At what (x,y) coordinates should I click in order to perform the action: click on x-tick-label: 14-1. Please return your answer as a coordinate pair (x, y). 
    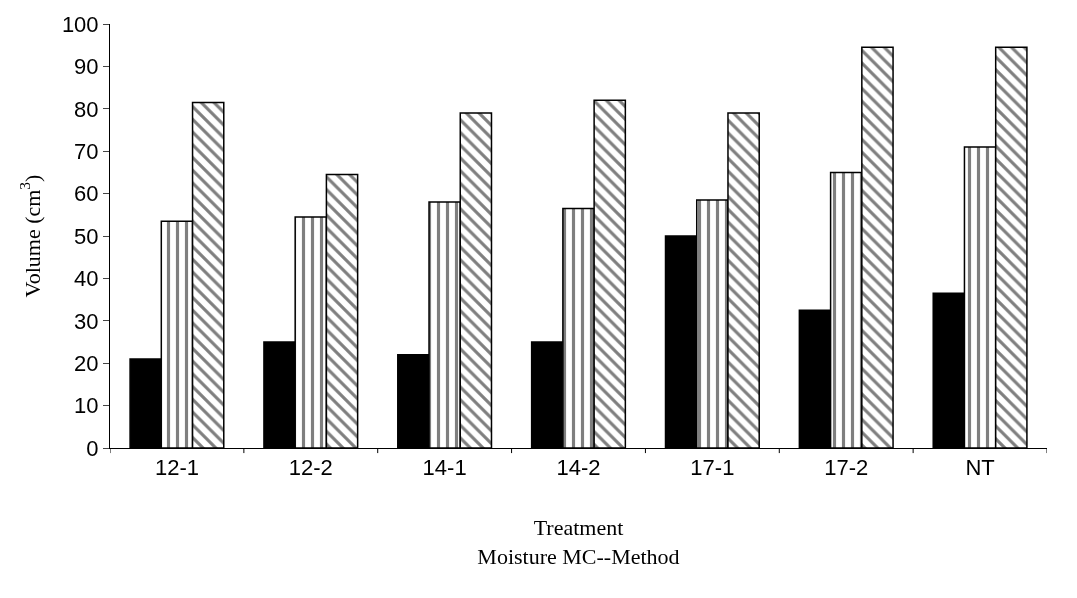
    Looking at the image, I should click on (444, 468).